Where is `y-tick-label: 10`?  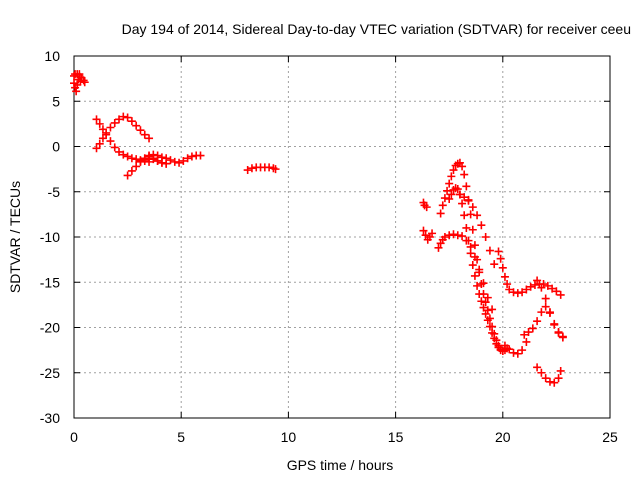
y-tick-label: 10 is located at coordinates (52, 56).